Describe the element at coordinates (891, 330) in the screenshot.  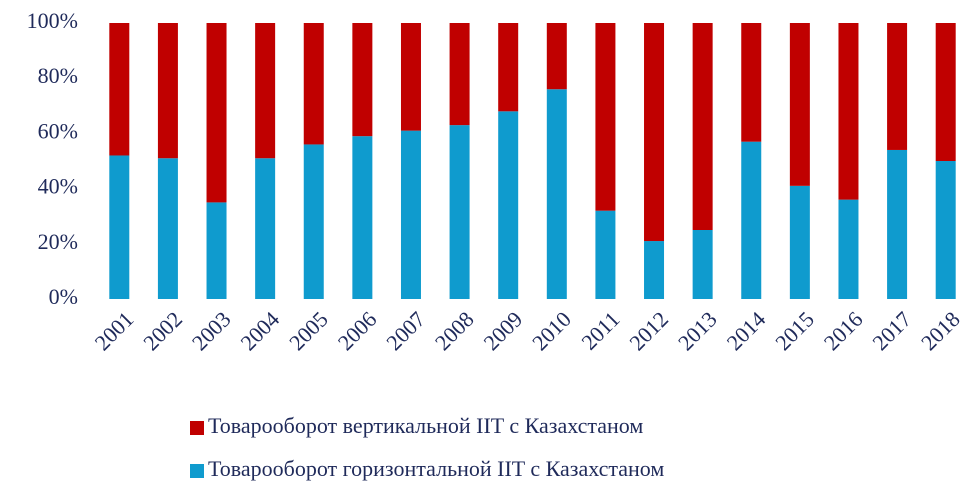
I see `x-tick-label: 2017` at that location.